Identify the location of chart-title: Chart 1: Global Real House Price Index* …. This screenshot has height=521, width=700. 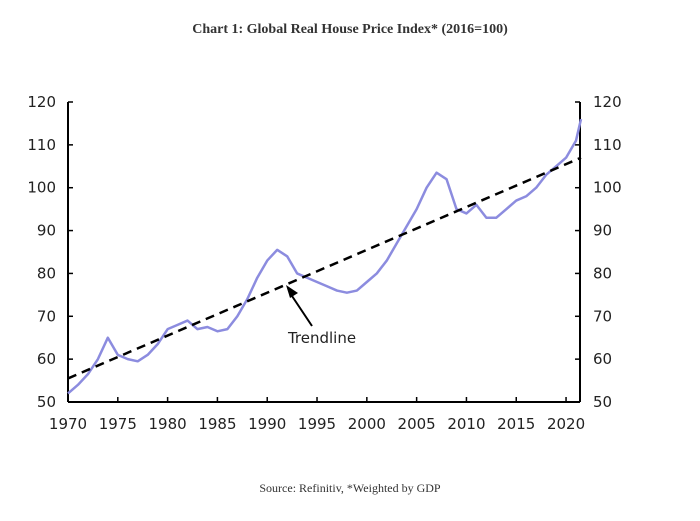
(350, 29).